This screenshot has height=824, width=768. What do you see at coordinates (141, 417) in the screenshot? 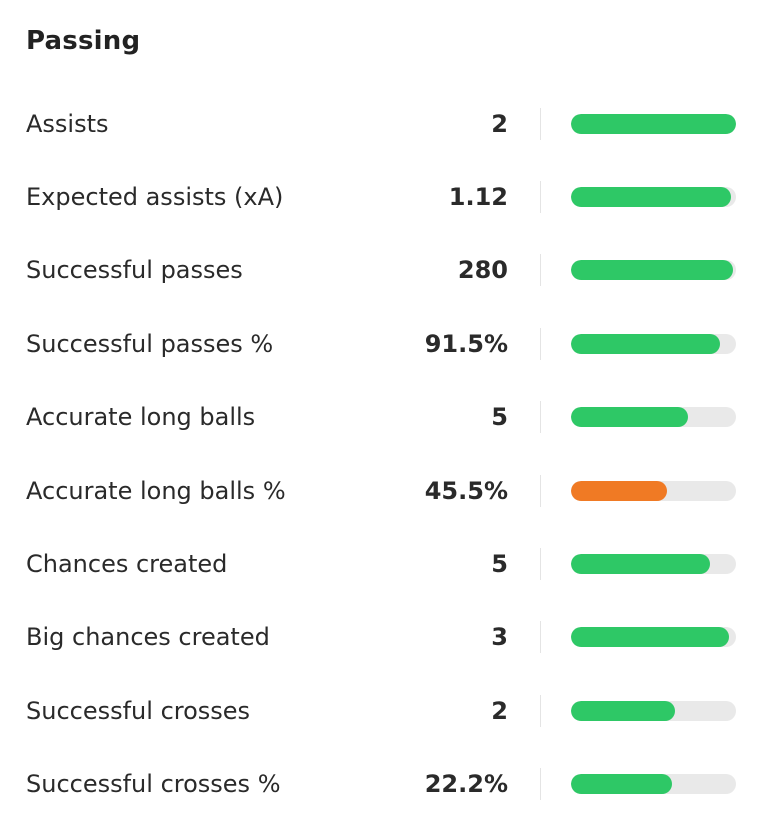
I see `stat-label: Accurate long balls` at bounding box center [141, 417].